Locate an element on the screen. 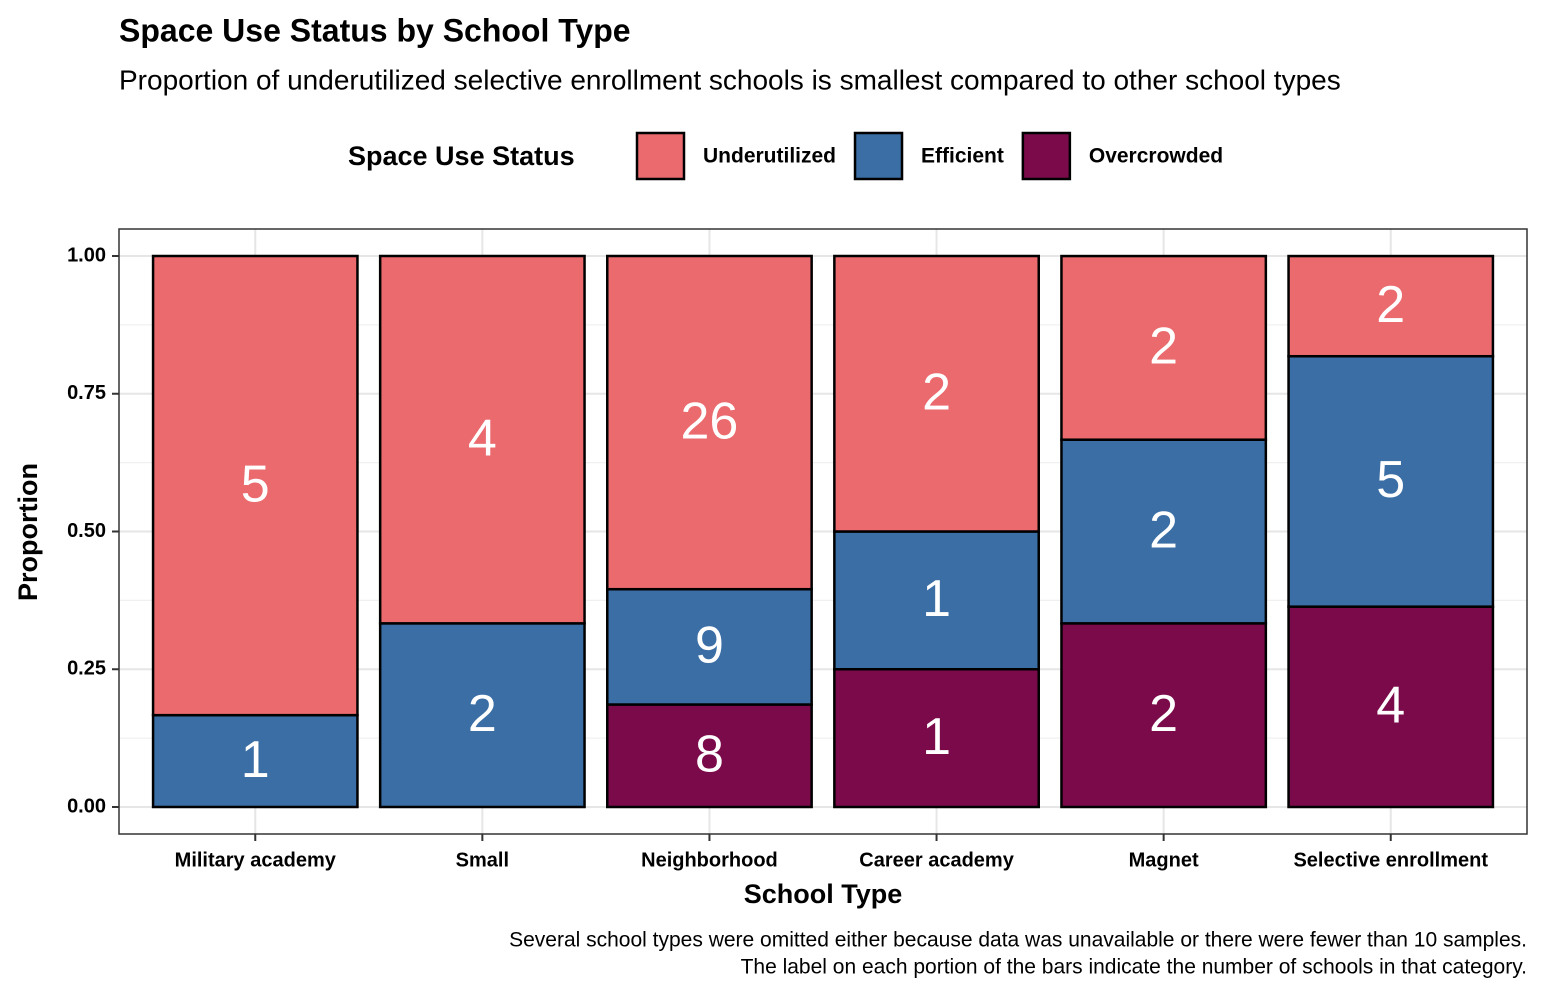 The height and width of the screenshot is (996, 1544). y-tick-label: 0.75 is located at coordinates (86, 393).